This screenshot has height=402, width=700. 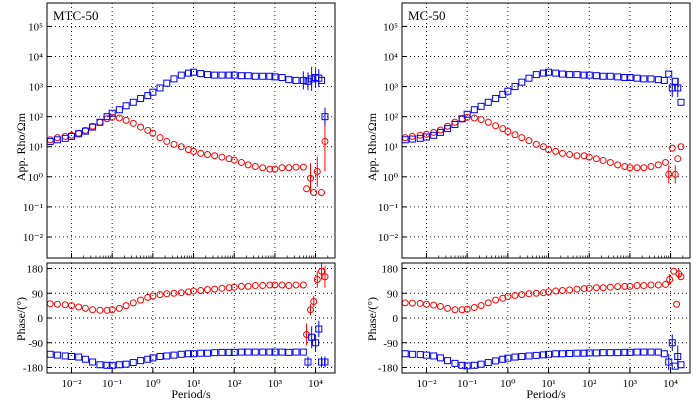 I want to click on phase-plot-mtc-50: 10⁻² 10⁻¹ 10⁰ 10¹ 10² 10³ 10⁴ 180 90 0 -90 -180, so click(x=179, y=326).